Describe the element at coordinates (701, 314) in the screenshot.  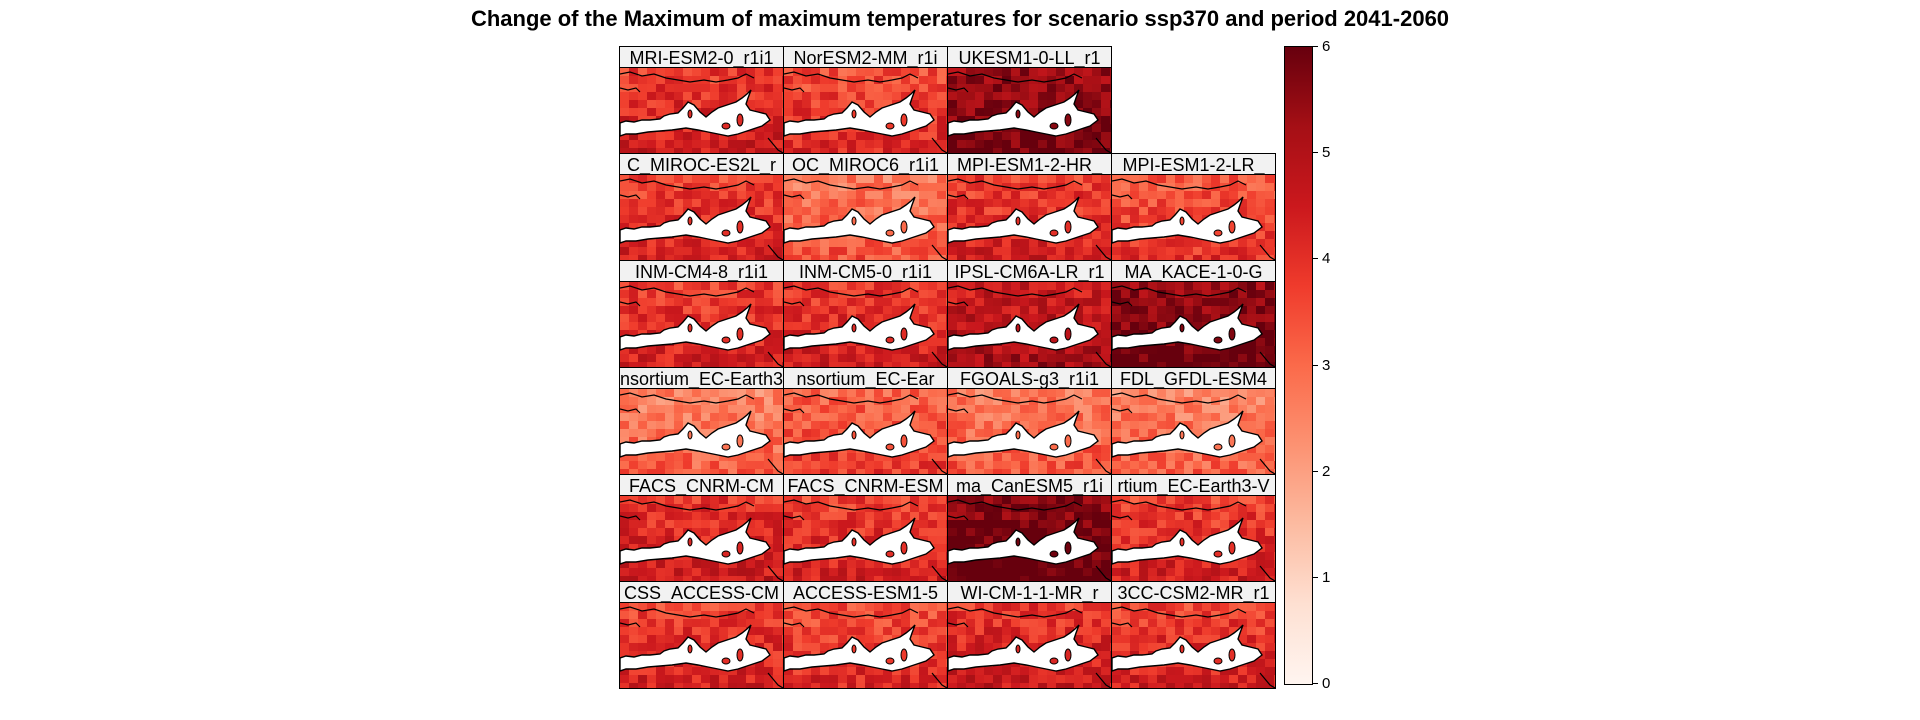
I see `facet-panel: INM-CM4-8_r1i1` at that location.